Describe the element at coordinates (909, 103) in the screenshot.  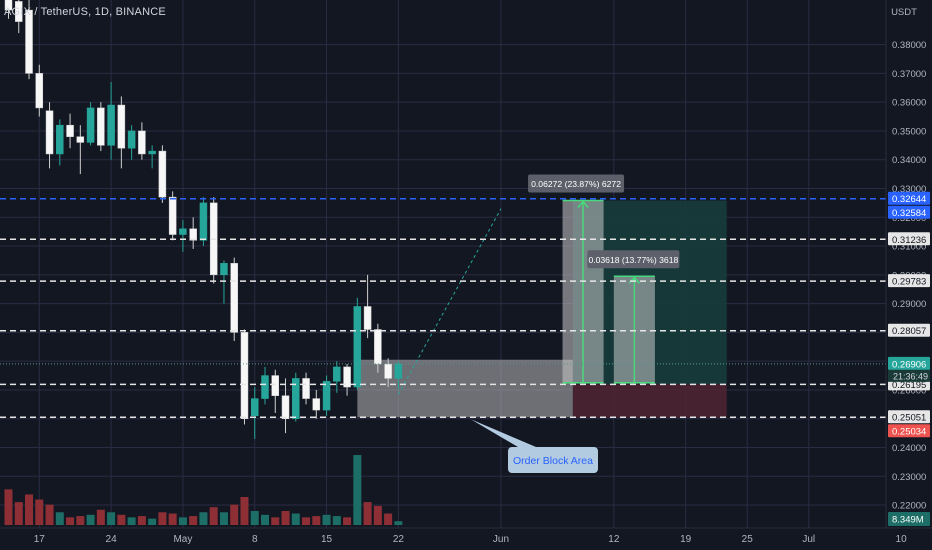
I see `price-tick-label: 0.36000` at that location.